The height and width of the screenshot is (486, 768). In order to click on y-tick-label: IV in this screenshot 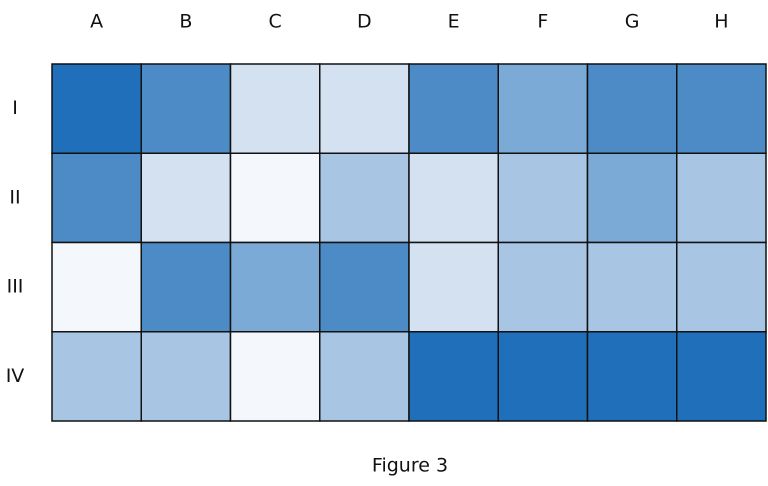, I will do `click(15, 376)`.